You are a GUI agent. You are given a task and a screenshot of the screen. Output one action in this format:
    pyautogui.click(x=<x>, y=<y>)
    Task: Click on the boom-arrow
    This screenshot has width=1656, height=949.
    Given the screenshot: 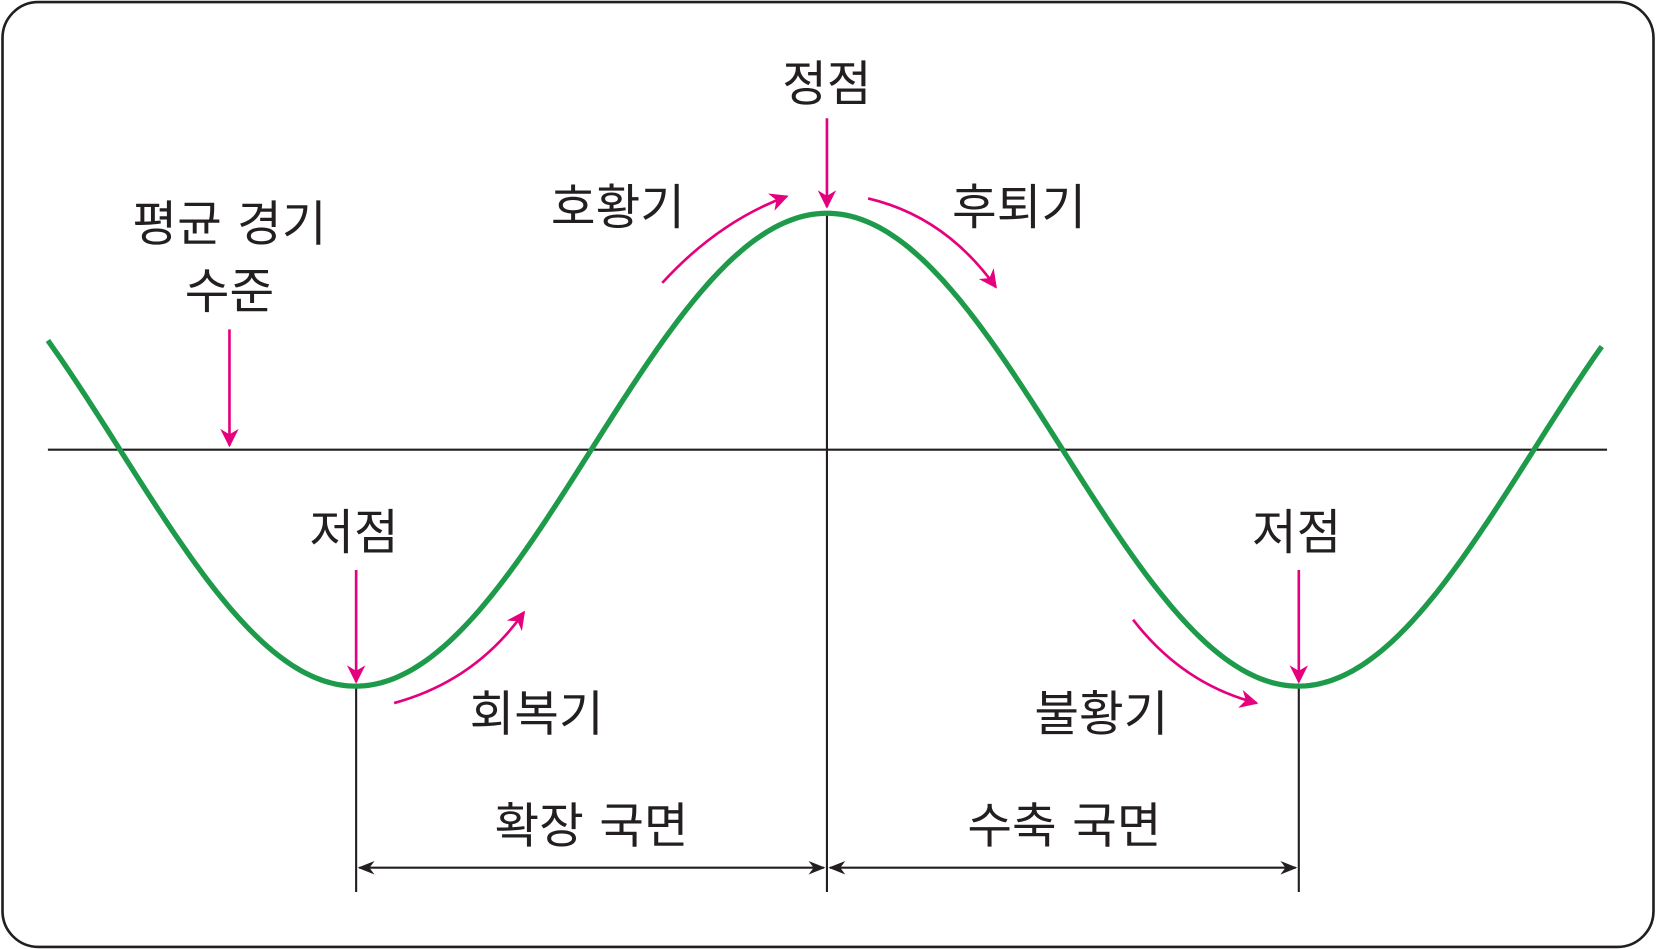 What is the action you would take?
    pyautogui.click(x=725, y=238)
    